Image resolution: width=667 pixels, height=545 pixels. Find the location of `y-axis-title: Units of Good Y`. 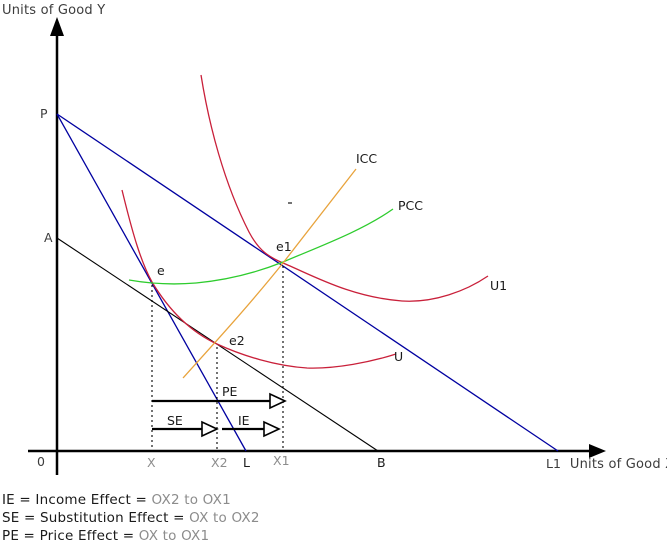

y-axis-title: Units of Good Y is located at coordinates (53, 10).